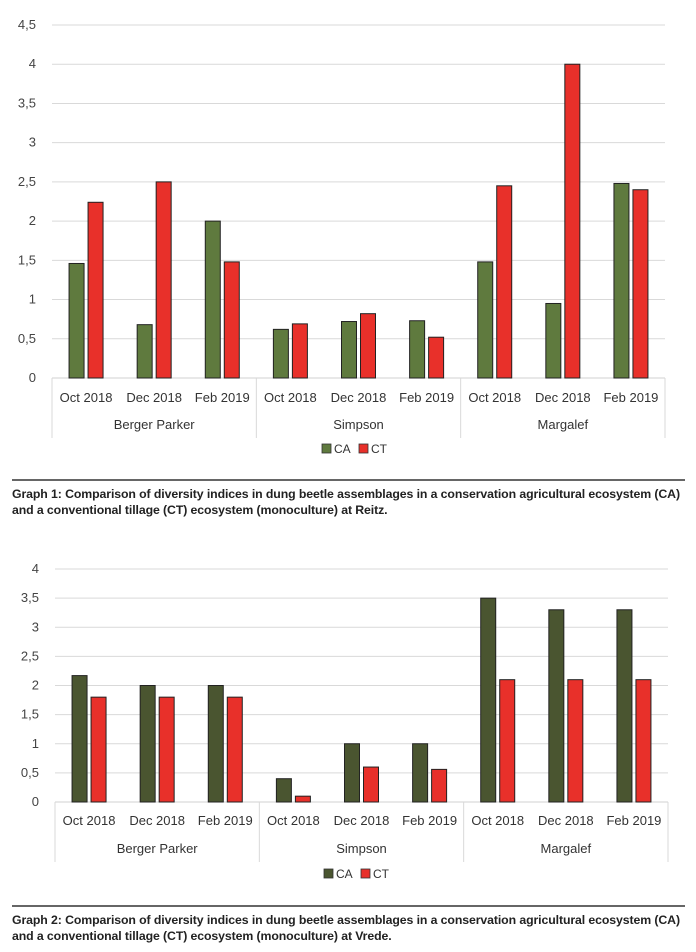 This screenshot has height=952, width=696. Describe the element at coordinates (27, 24) in the screenshot. I see `y-tick-label: 4,5` at that location.